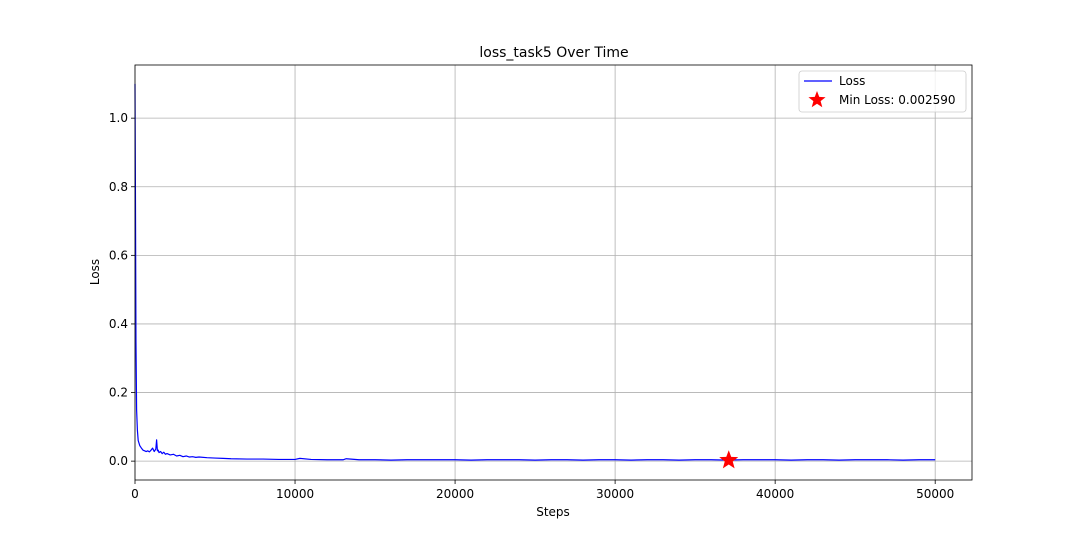 The width and height of the screenshot is (1080, 540). I want to click on x-tick-label: 40000, so click(775, 494).